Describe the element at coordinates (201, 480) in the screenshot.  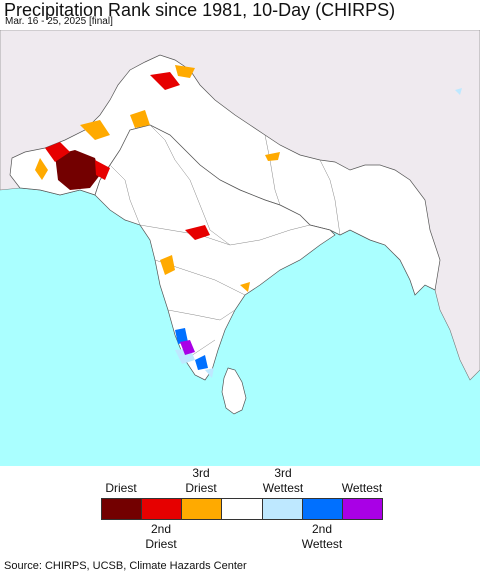
I see `legend-label-3rd-driest: 3rd Driest` at that location.